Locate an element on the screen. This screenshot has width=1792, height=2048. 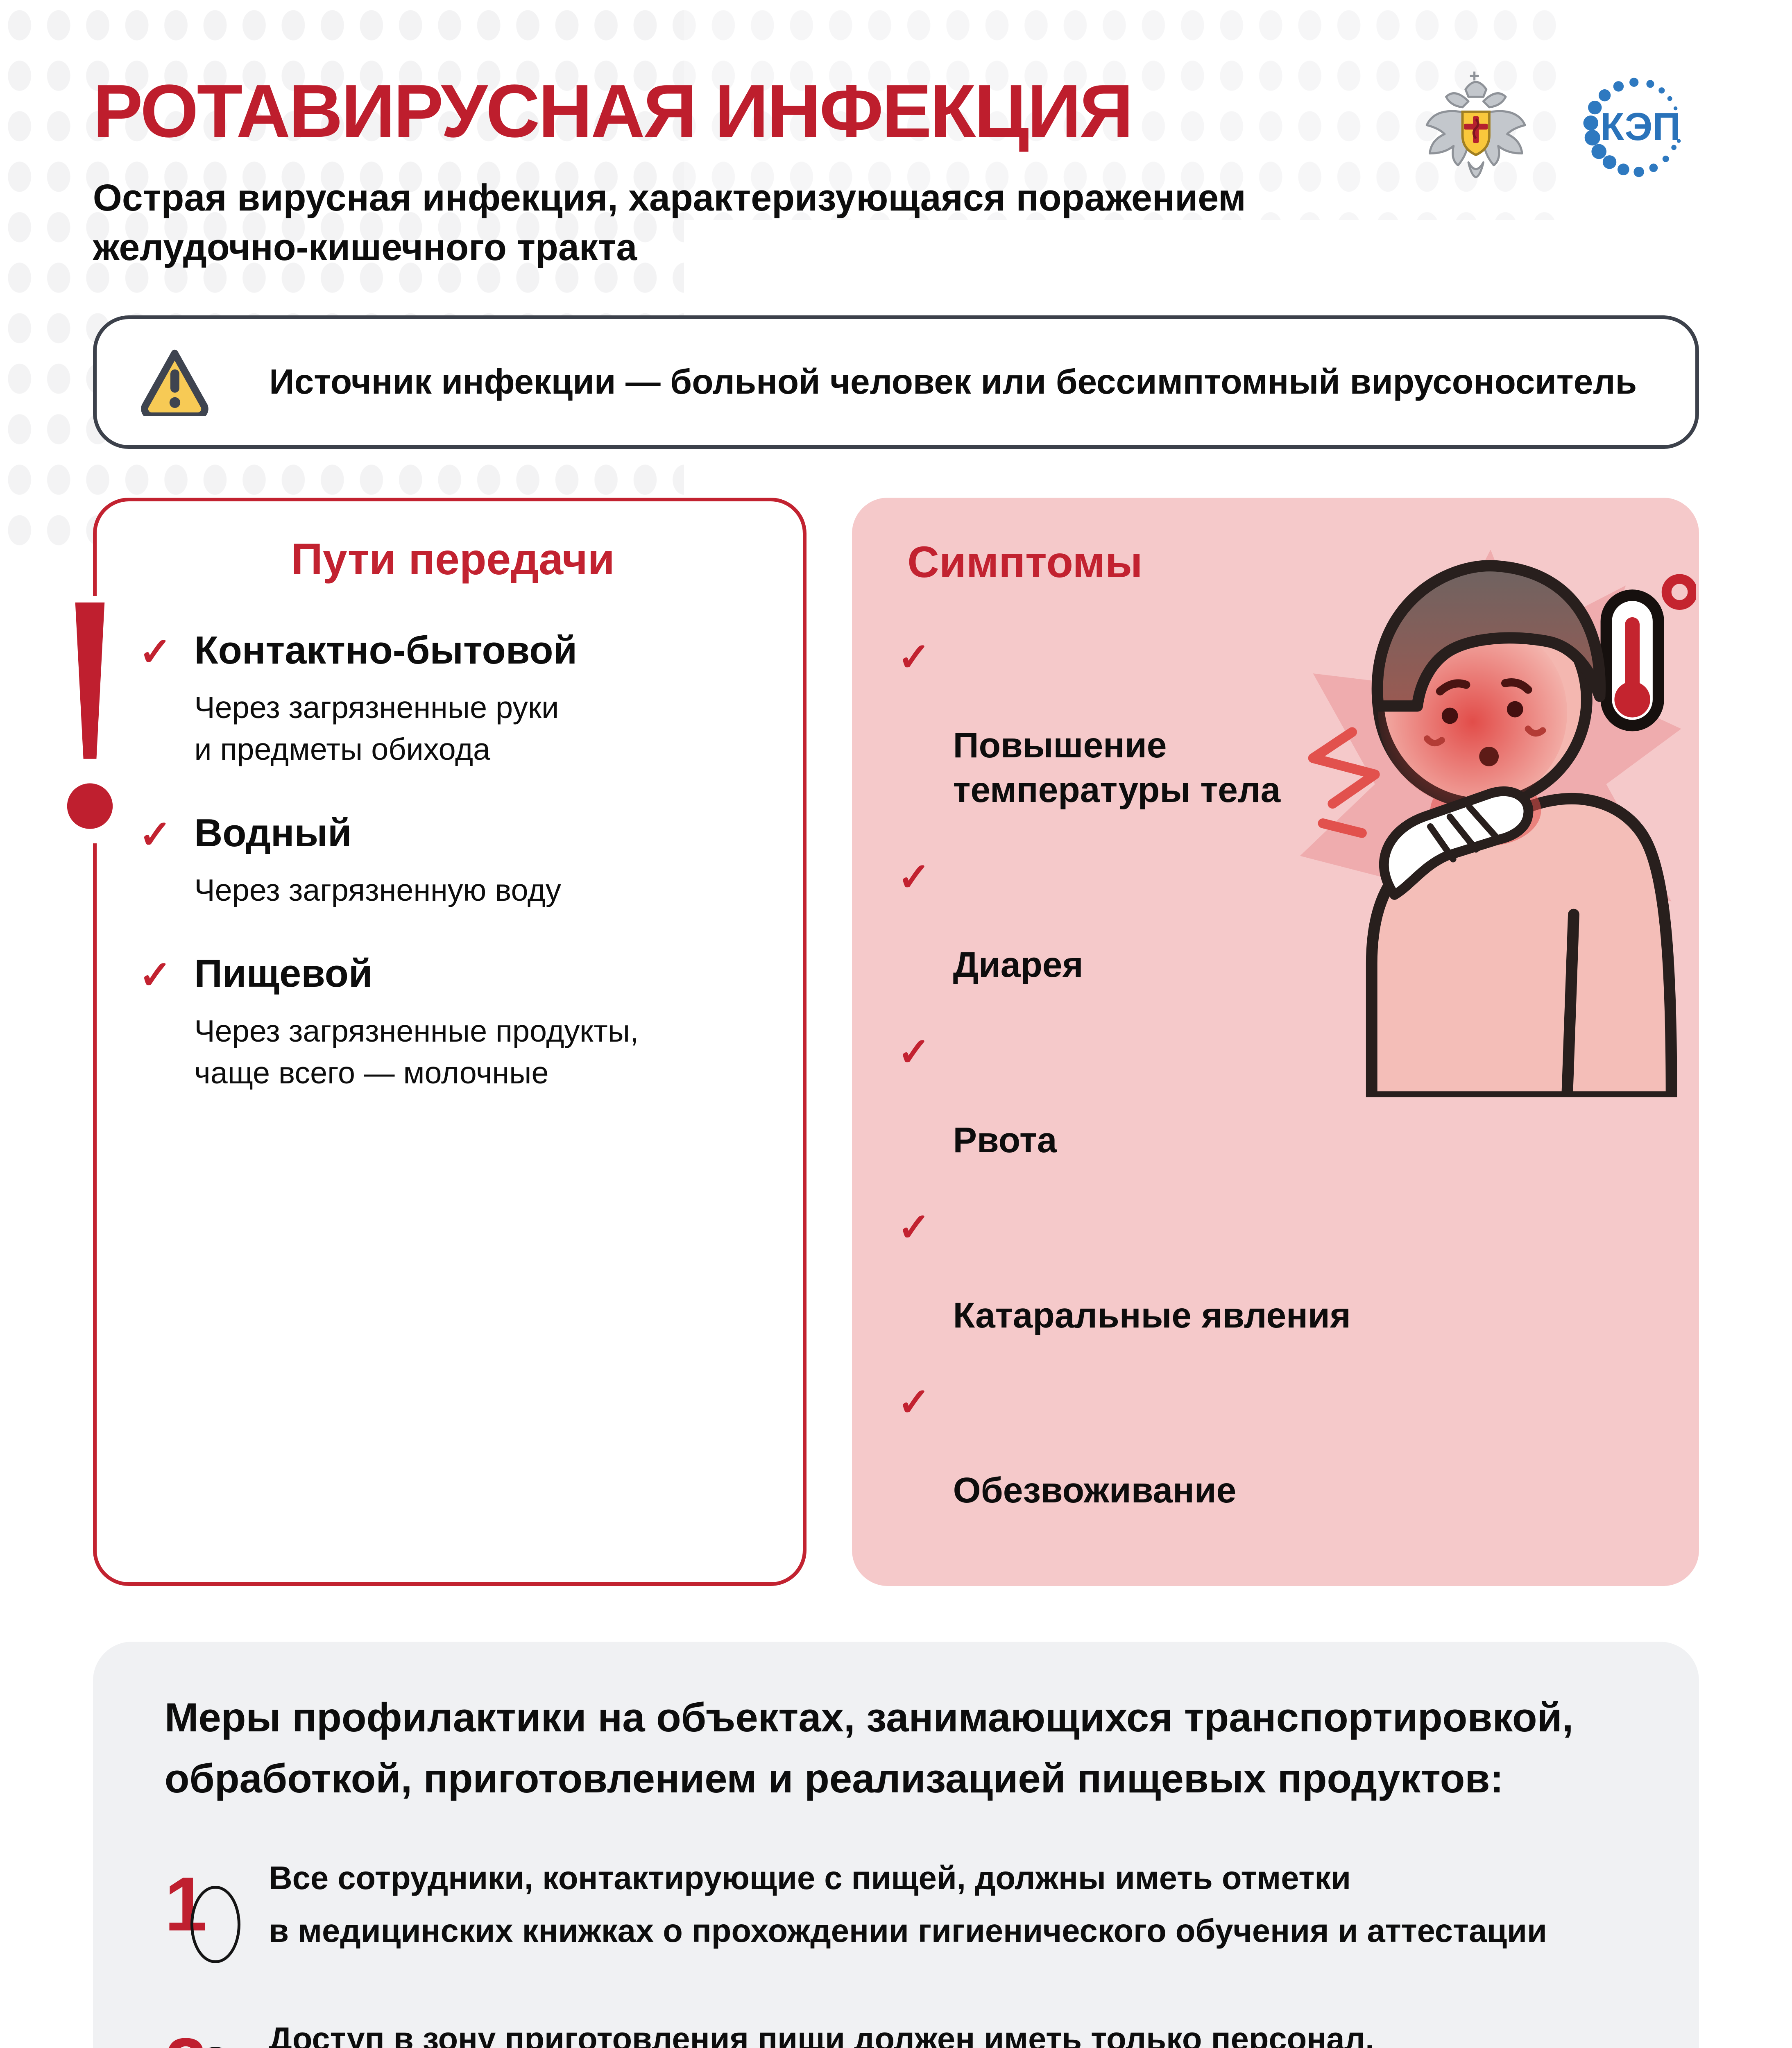
symptom-item: ✓ Повышение температуры тела is located at coordinates (1169, 723).